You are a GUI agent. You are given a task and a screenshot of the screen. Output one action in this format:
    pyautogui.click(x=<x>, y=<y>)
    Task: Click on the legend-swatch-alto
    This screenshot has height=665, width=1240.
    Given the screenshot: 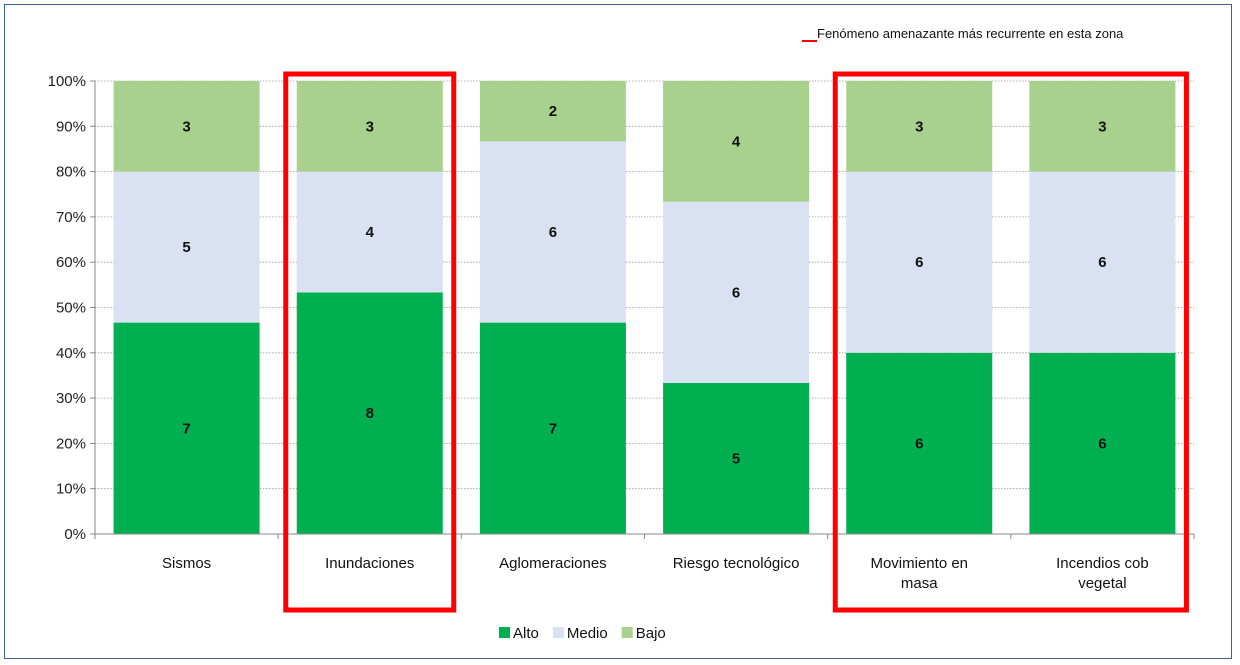 What is the action you would take?
    pyautogui.click(x=504, y=632)
    